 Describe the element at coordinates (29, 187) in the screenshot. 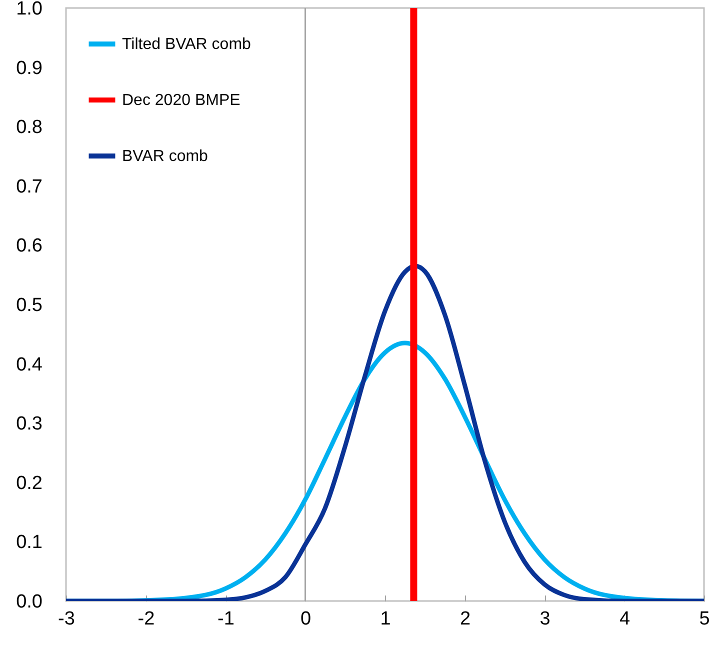

I see `y-tick-label: 0.7` at that location.